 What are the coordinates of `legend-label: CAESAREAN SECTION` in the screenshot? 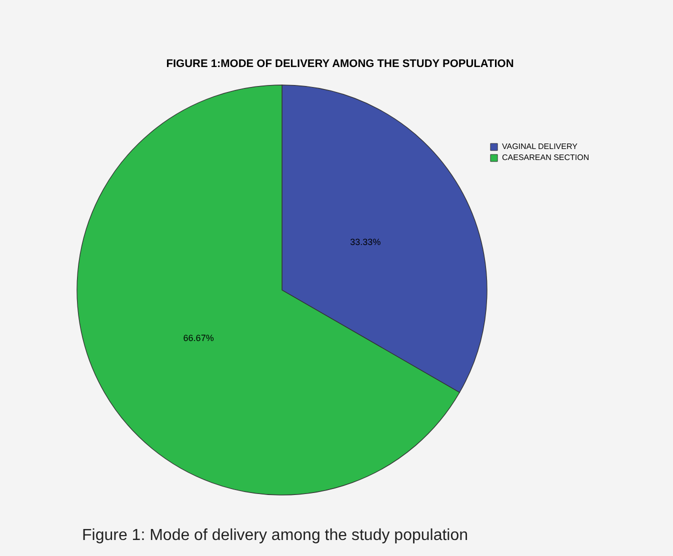 It's located at (546, 157).